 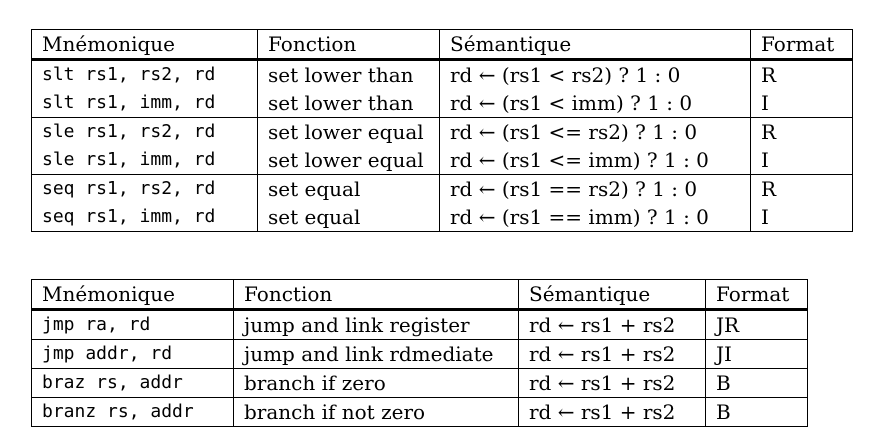 What do you see at coordinates (144, 74) in the screenshot?
I see `mnemonic-cell: slt rs1, rs2, rd` at bounding box center [144, 74].